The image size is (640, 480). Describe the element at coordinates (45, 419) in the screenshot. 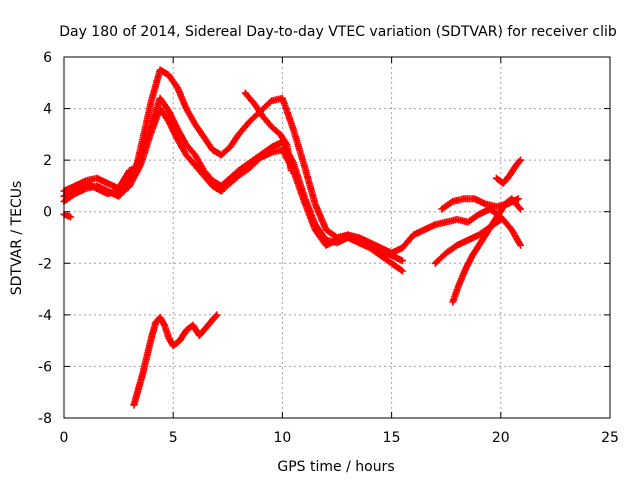

I see `y-tick-label: -8` at that location.